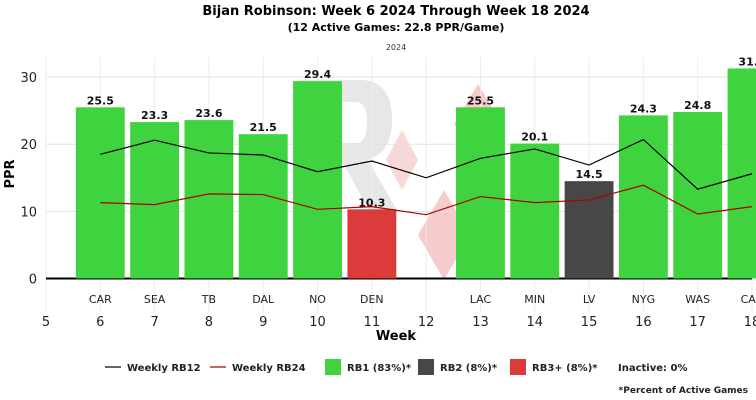 The height and width of the screenshot is (400, 756). I want to click on opponent-label: NYG, so click(643, 299).